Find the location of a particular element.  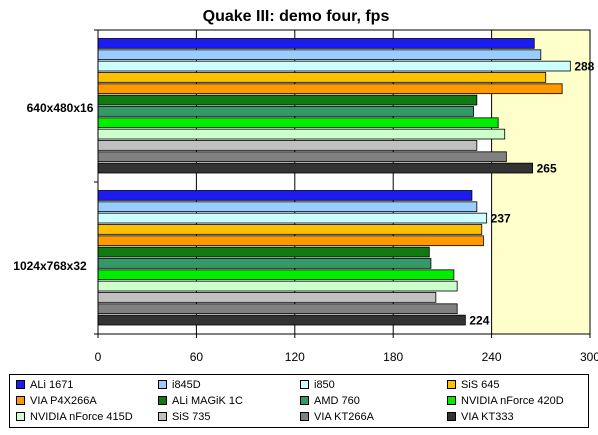

x-tick-label-300: 300 is located at coordinates (589, 357).